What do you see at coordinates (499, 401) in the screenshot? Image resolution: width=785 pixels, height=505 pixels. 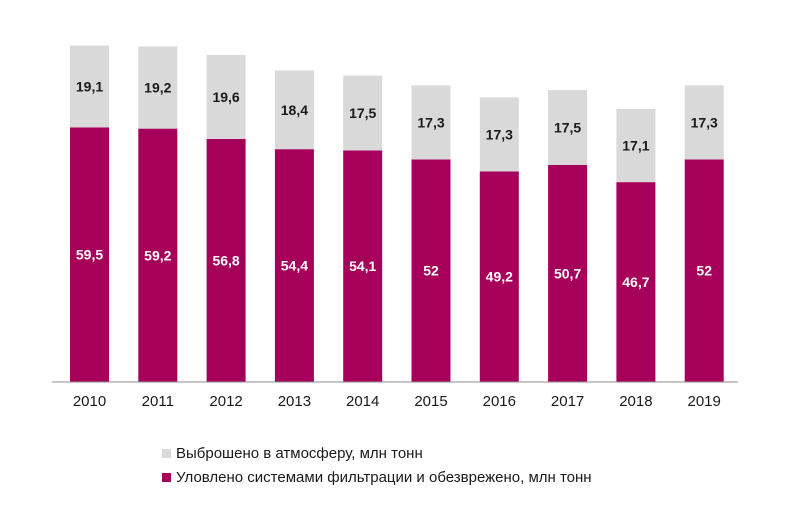 I see `x-tick-label-2016: 2016` at bounding box center [499, 401].